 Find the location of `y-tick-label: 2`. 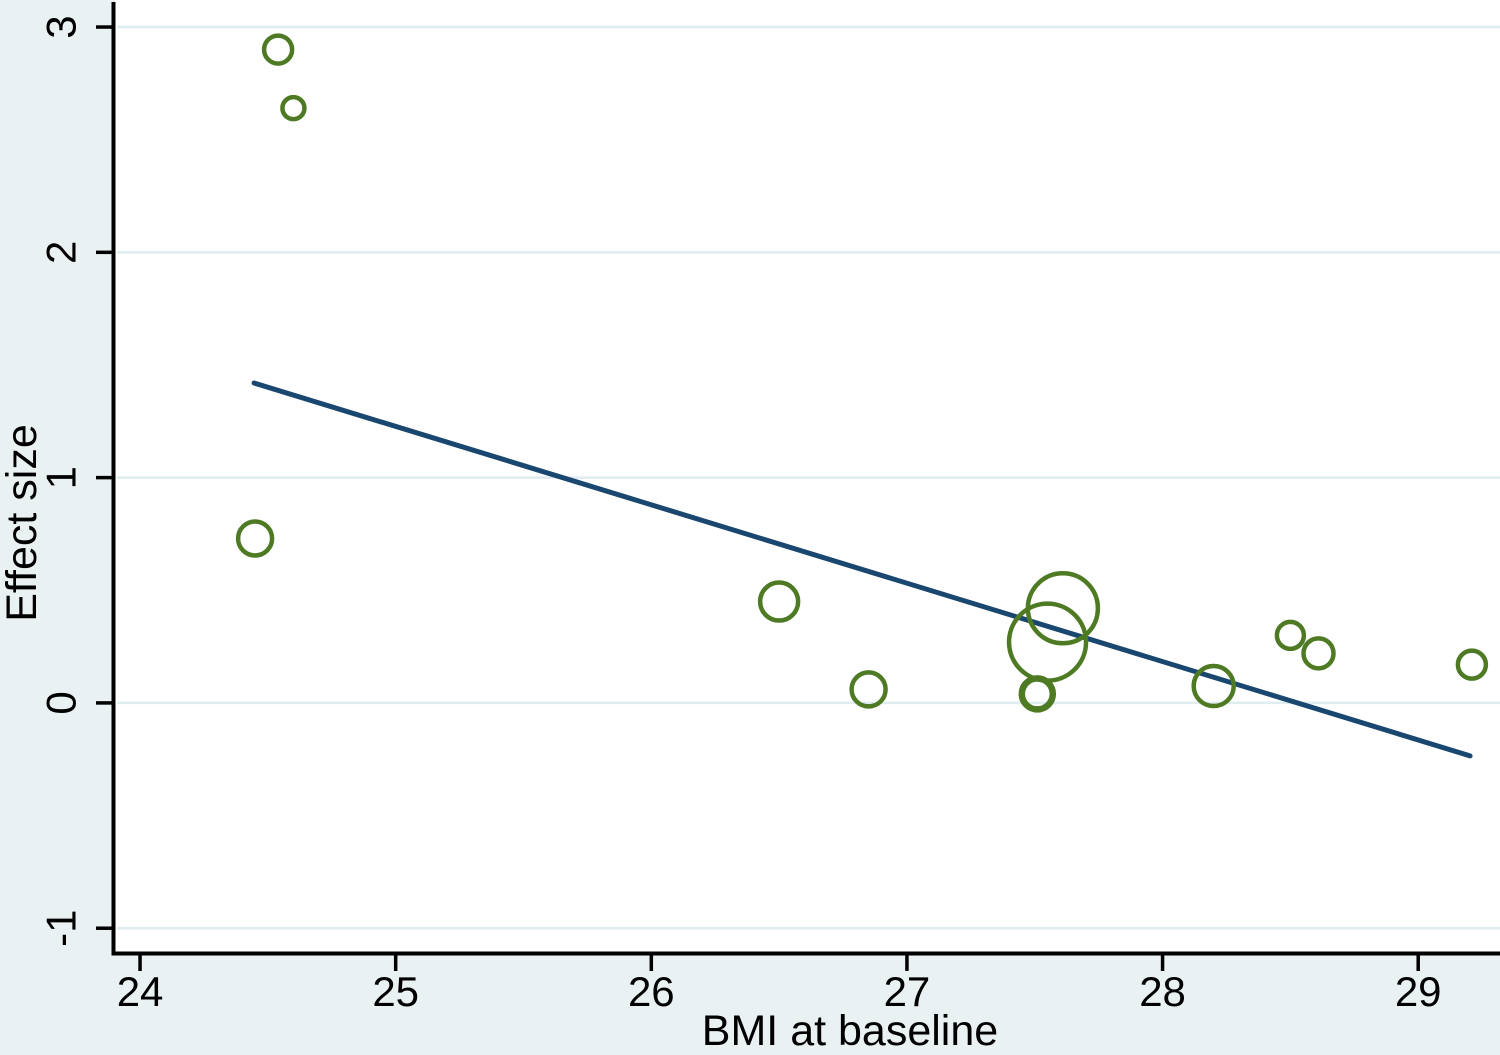

y-tick-label: 2 is located at coordinates (61, 252).